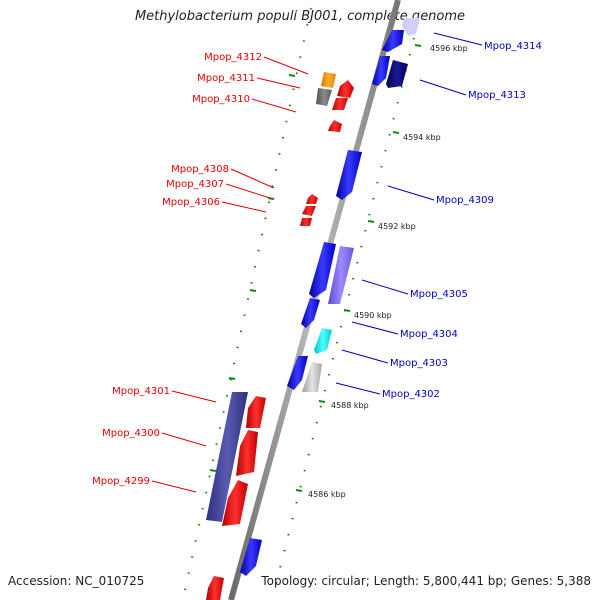 This screenshot has width=600, height=600. I want to click on label-mpop-4308: Mpop_4308, so click(200, 169).